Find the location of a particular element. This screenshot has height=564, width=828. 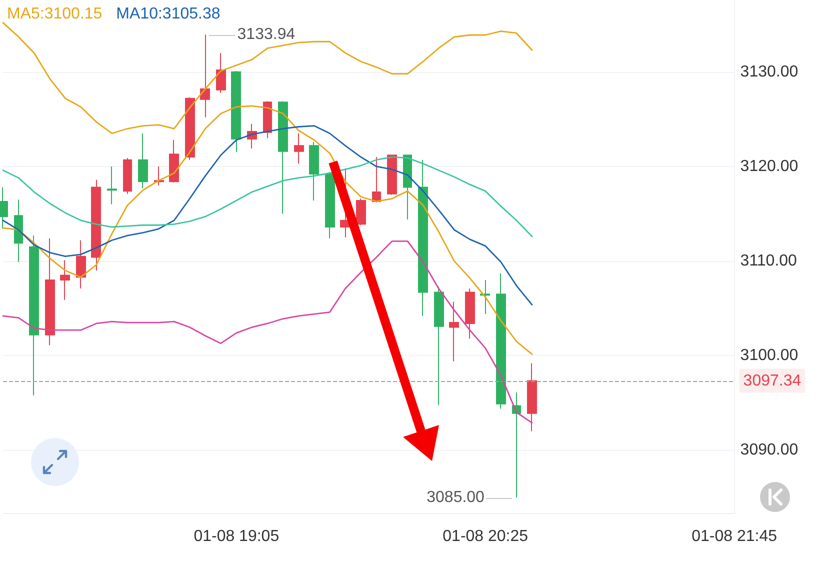

y-tick-label: 3100.00 is located at coordinates (769, 355).